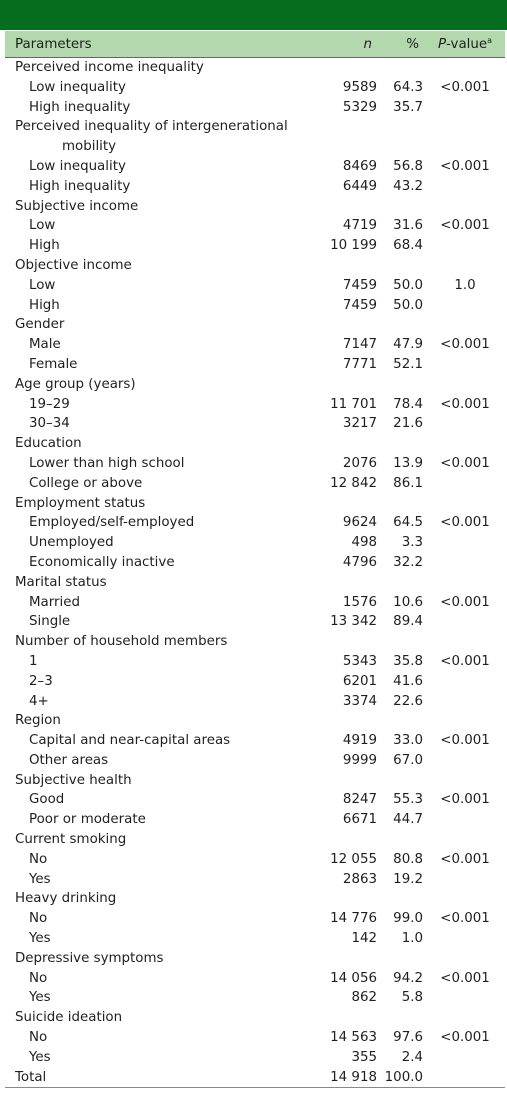 The image size is (507, 1098). Describe the element at coordinates (47, 800) in the screenshot. I see `parameter-label: Good` at that location.